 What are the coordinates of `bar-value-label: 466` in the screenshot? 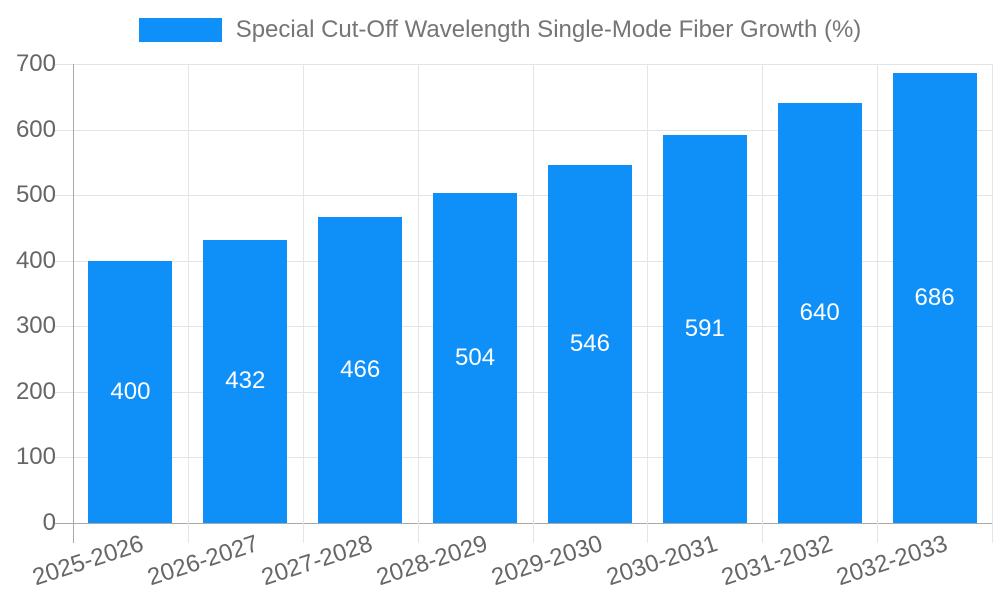 It's located at (360, 370).